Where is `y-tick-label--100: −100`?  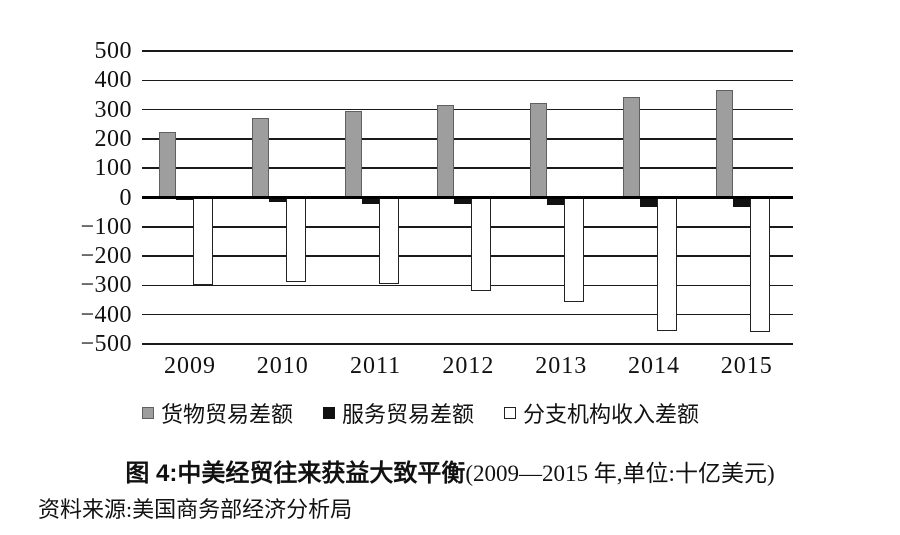 y-tick-label--100: −100 is located at coordinates (106, 226).